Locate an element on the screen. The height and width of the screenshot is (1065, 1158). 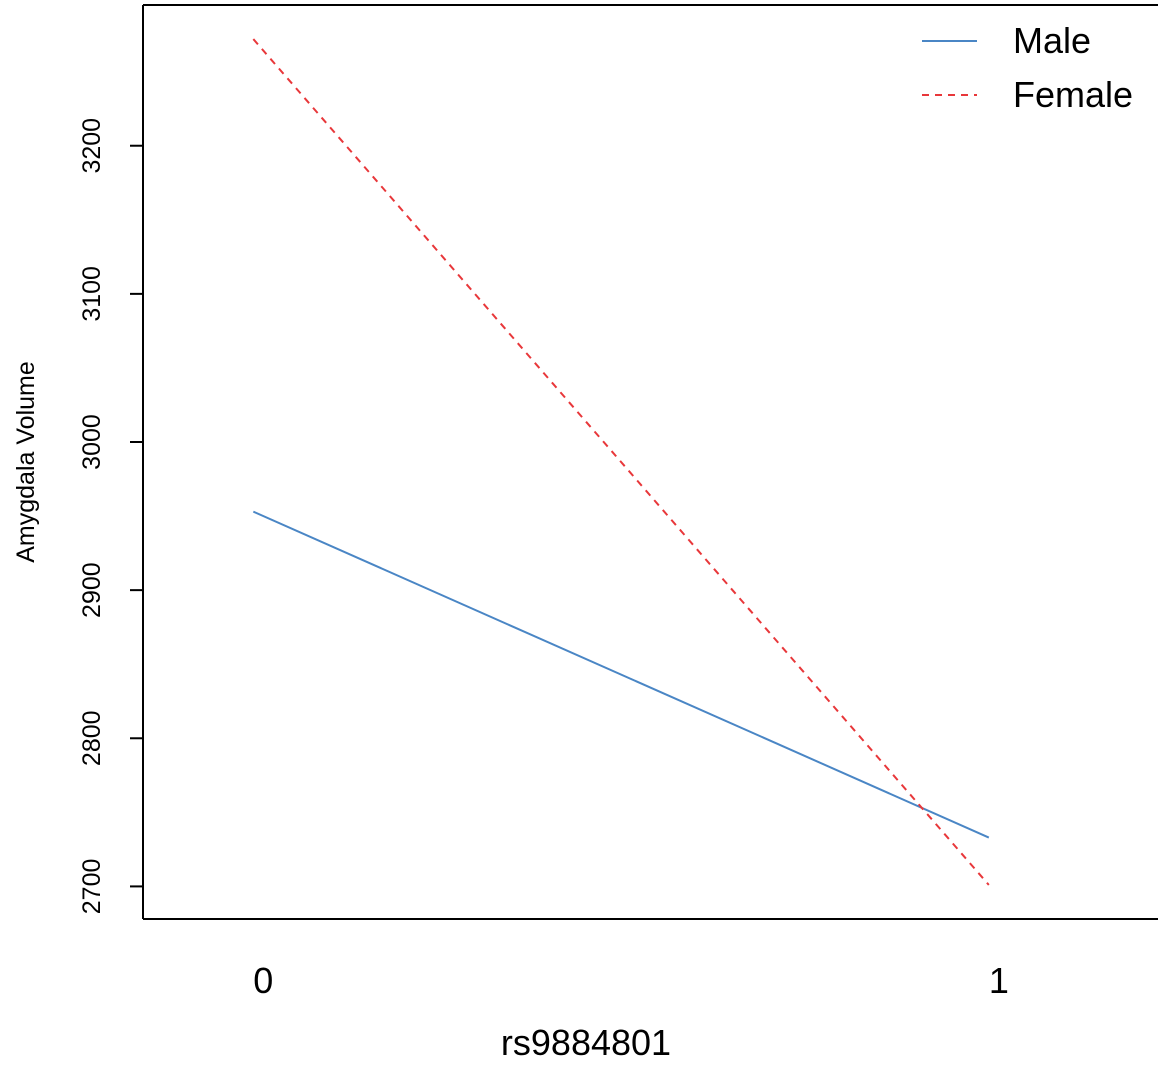
x-axis-label: rs9884801 is located at coordinates (586, 1042).